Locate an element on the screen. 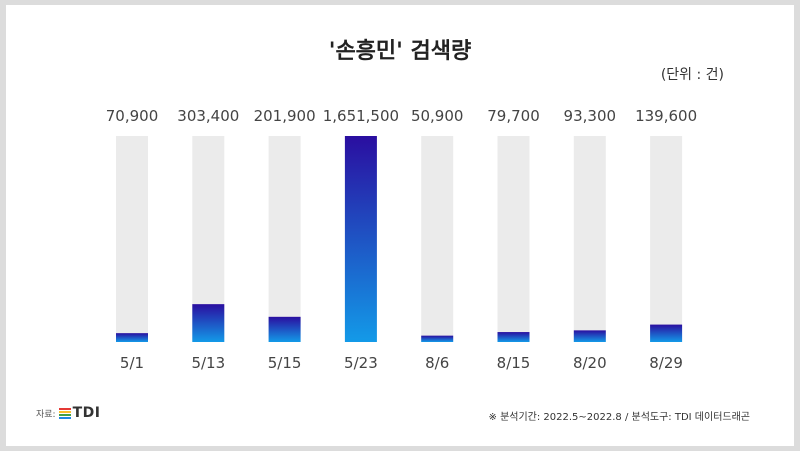 This screenshot has width=800, height=451. bar-5/1 is located at coordinates (132, 337).